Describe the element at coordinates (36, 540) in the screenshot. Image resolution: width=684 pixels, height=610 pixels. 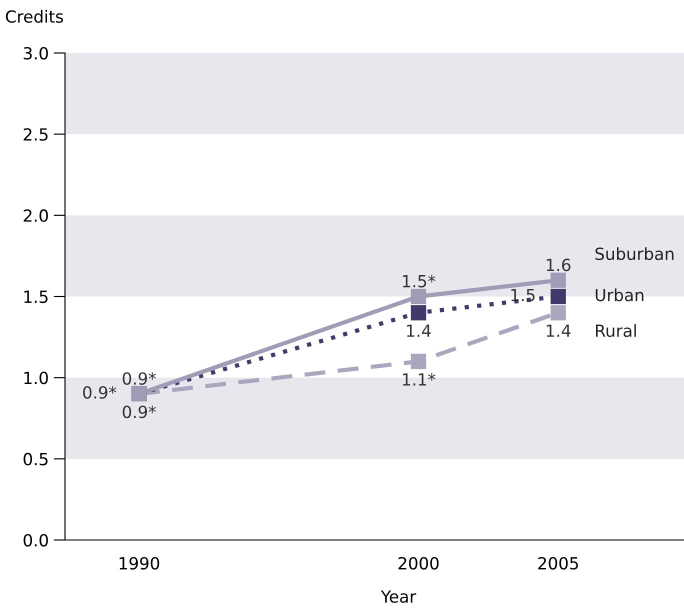
I see `y-tick-label: 0.0` at that location.